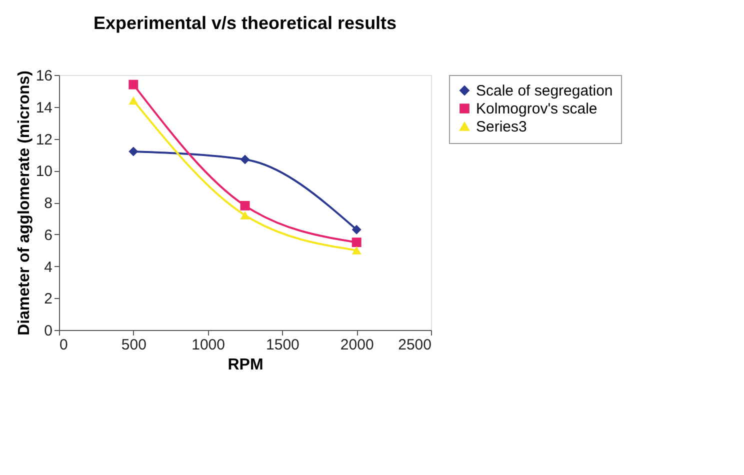 The height and width of the screenshot is (475, 744). Describe the element at coordinates (44, 76) in the screenshot. I see `y-tick-label: 16` at that location.